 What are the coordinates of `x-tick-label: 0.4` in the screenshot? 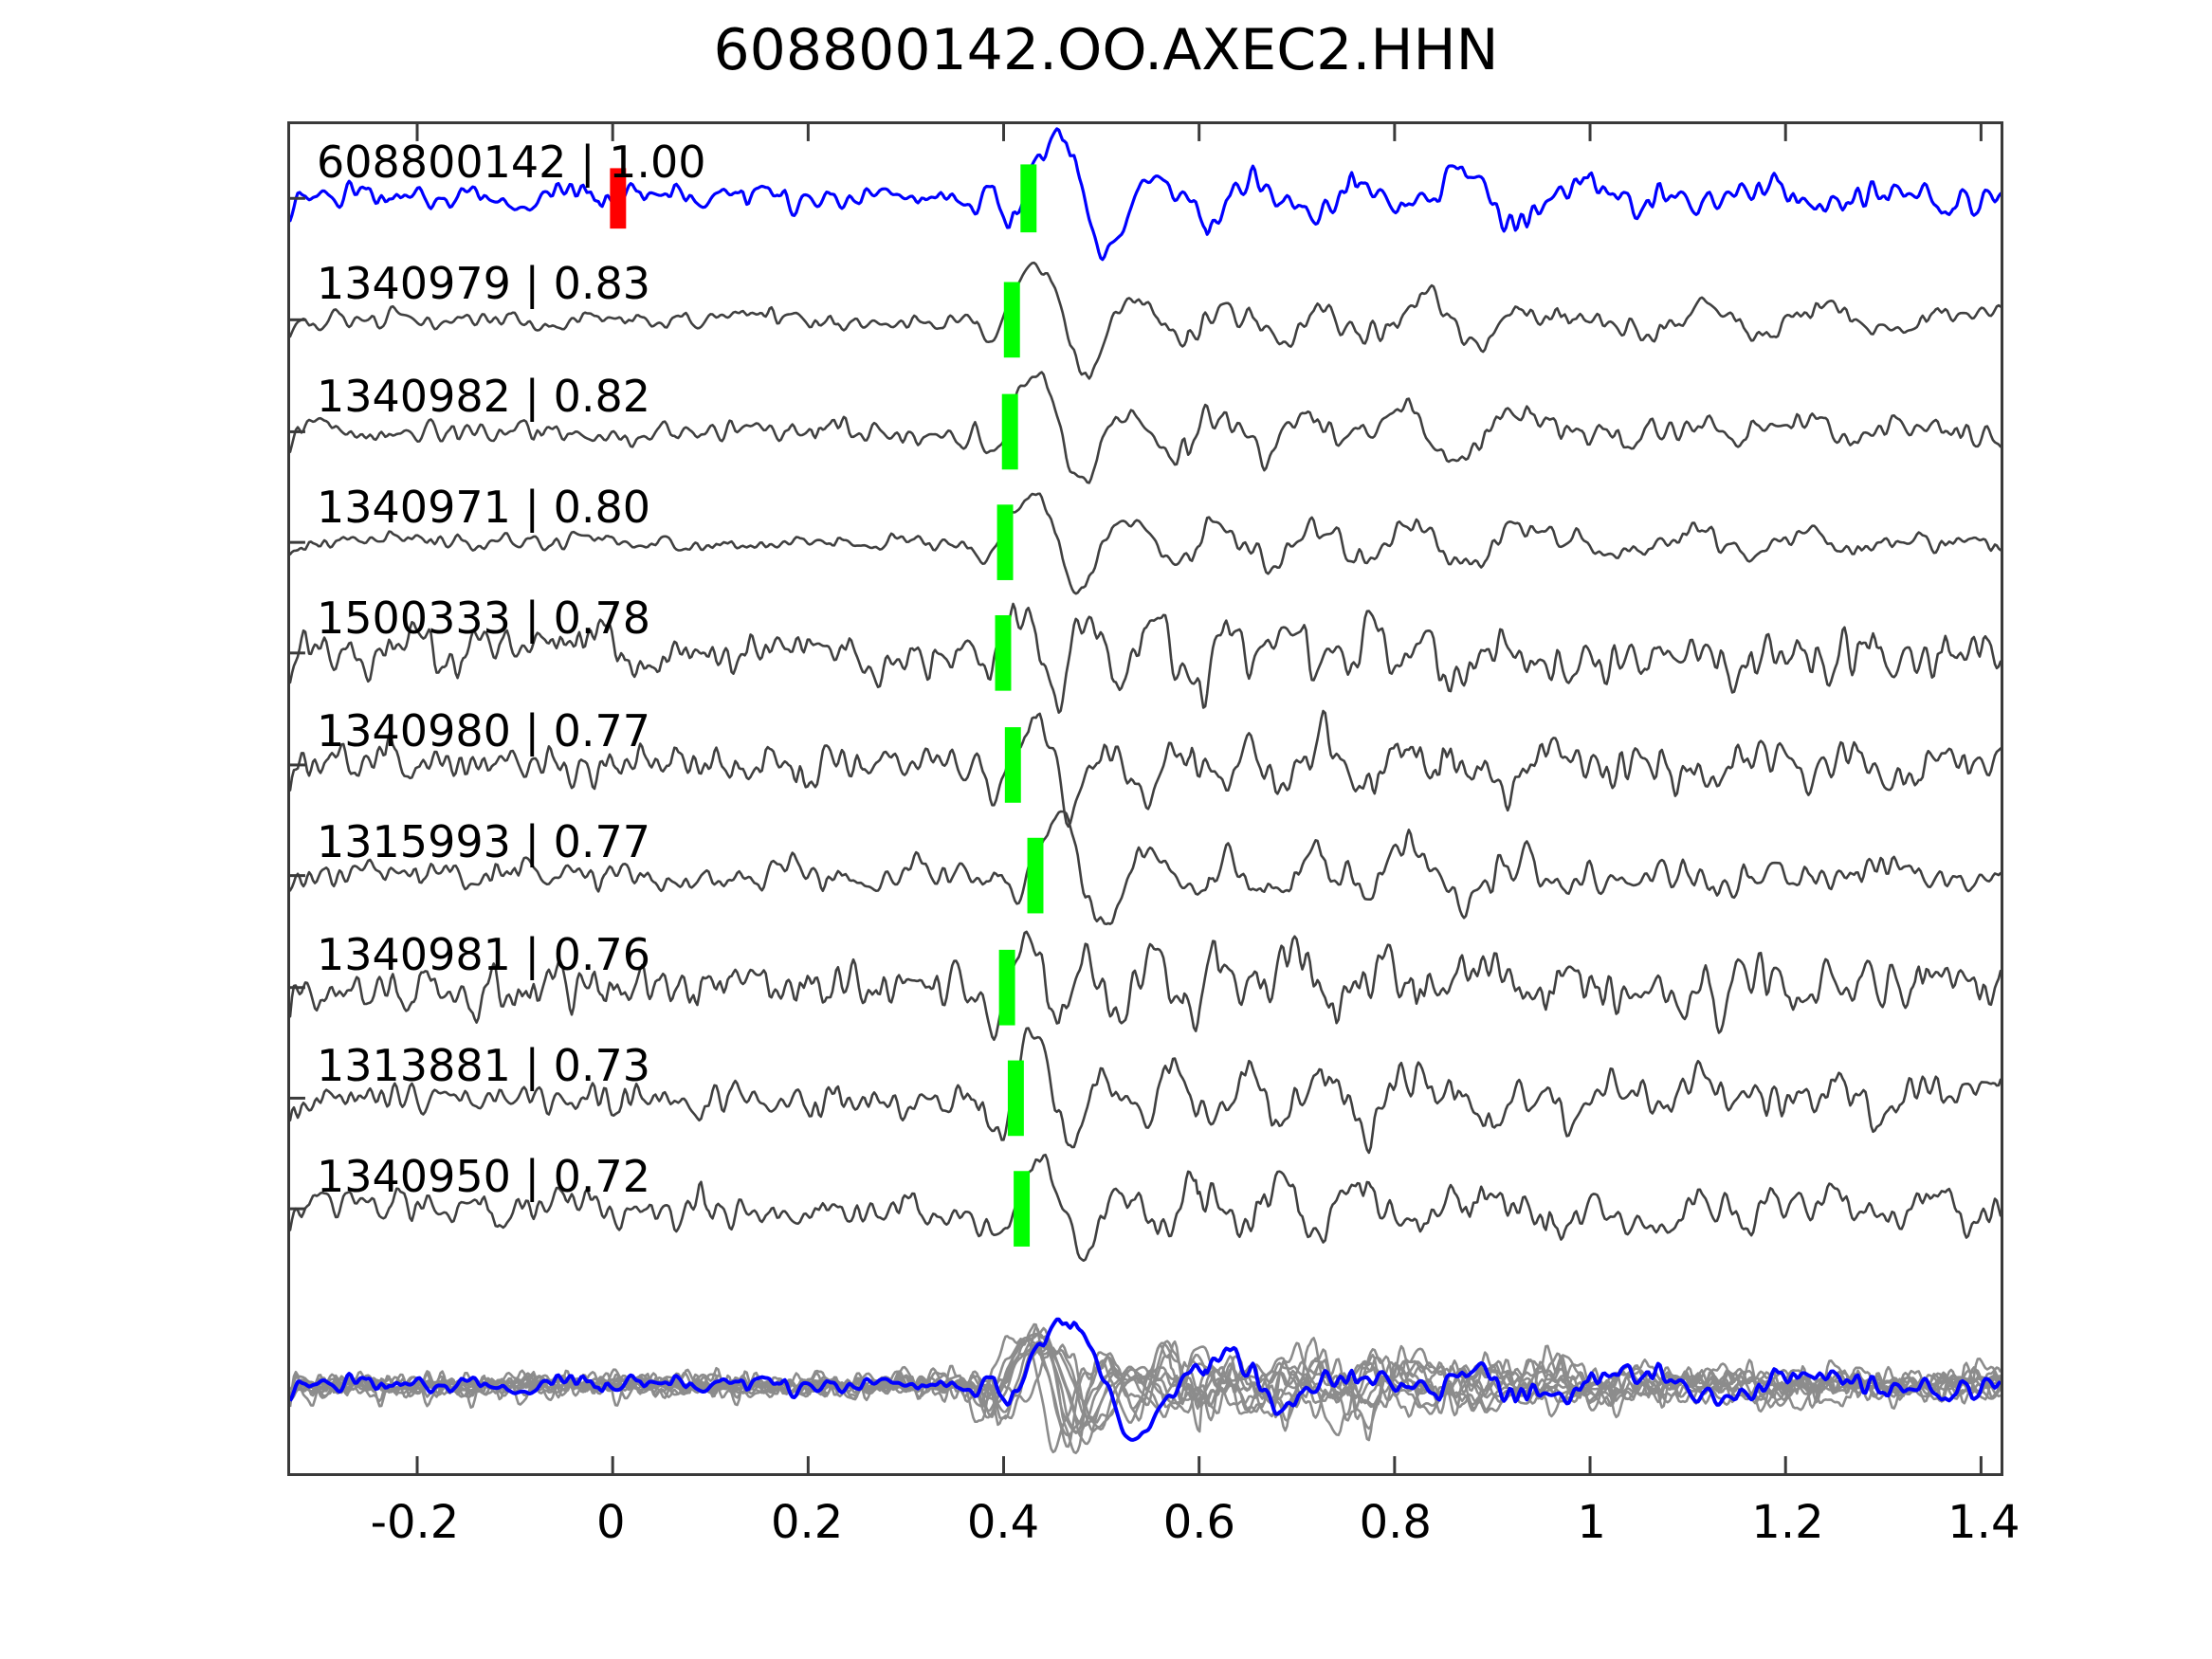 It's located at (1003, 1522).